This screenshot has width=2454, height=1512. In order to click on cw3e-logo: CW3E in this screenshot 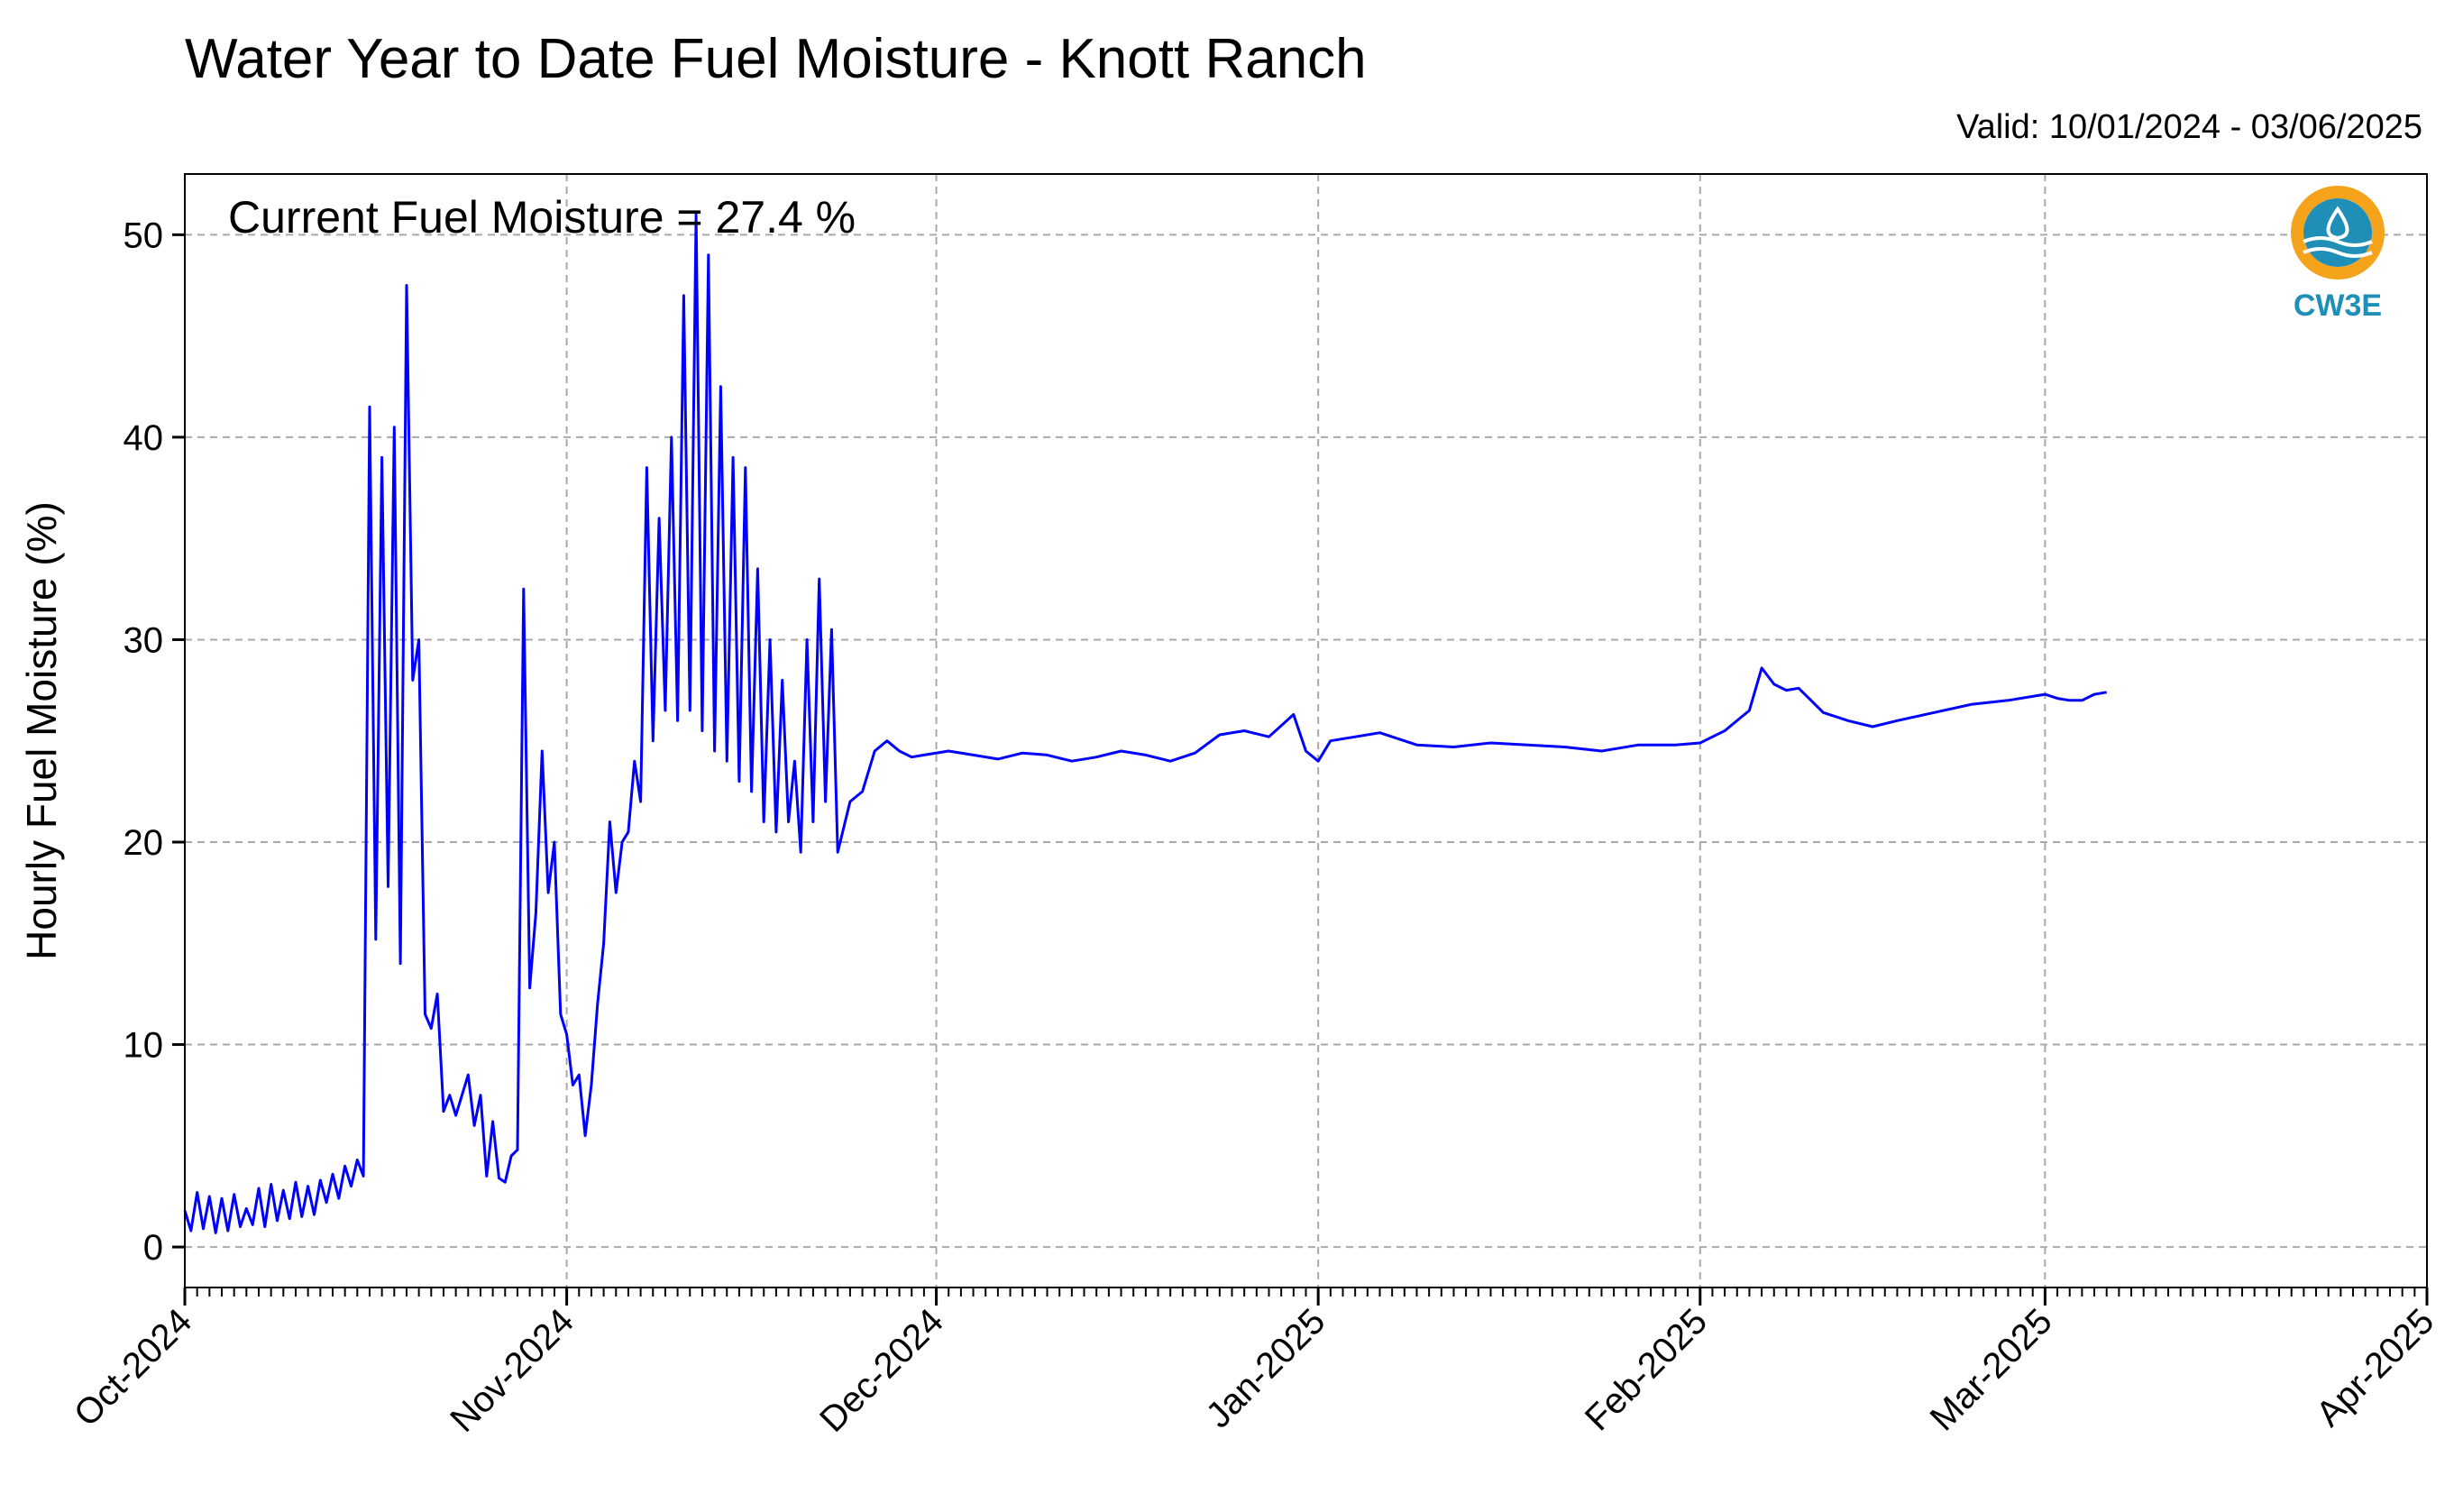, I will do `click(2338, 255)`.